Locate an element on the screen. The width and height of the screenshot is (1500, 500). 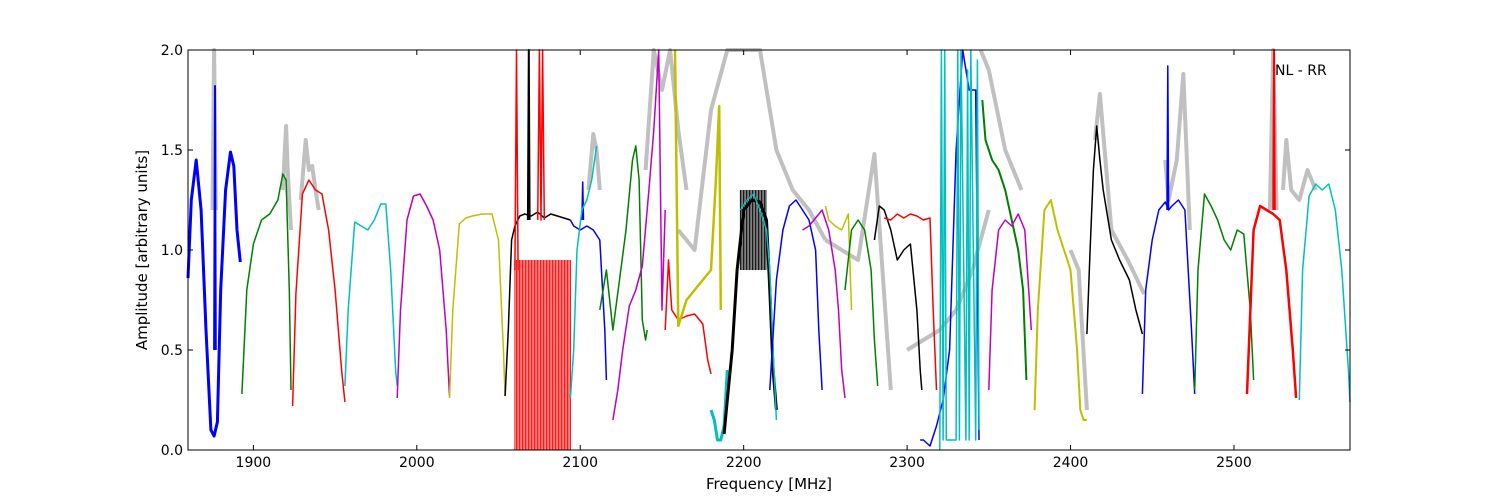
x-tick-label: 2000 is located at coordinates (417, 463).